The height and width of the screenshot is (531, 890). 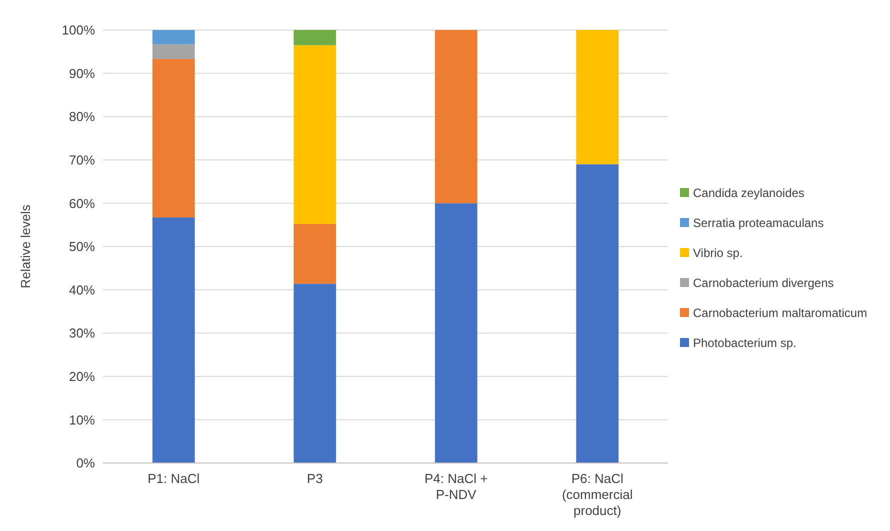 I want to click on legend-label: Serratia proteamaculans, so click(x=758, y=223).